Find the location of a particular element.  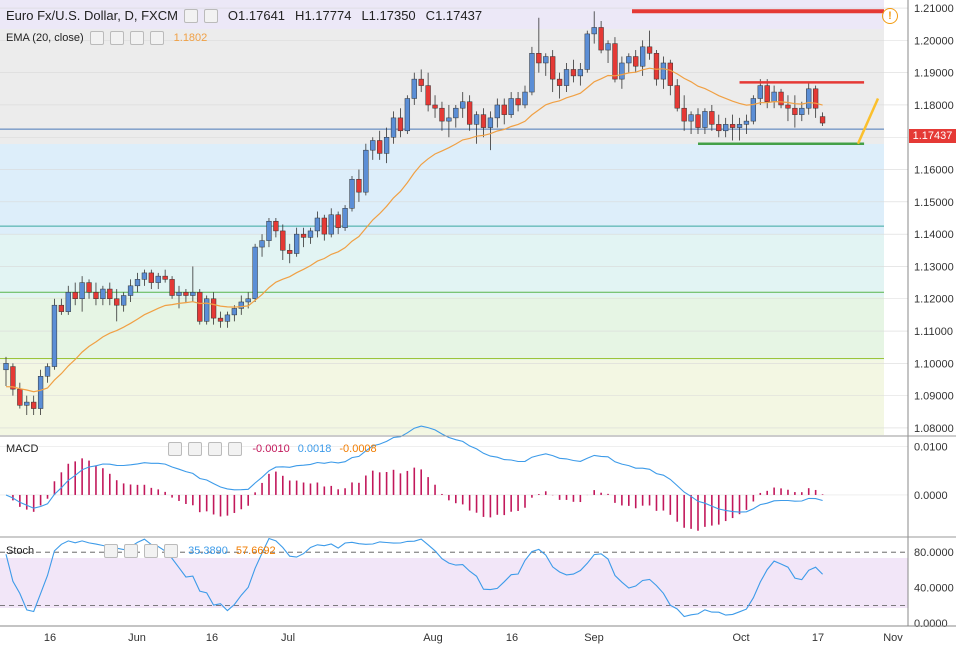

ema-value: 1.1802 is located at coordinates (190, 38).